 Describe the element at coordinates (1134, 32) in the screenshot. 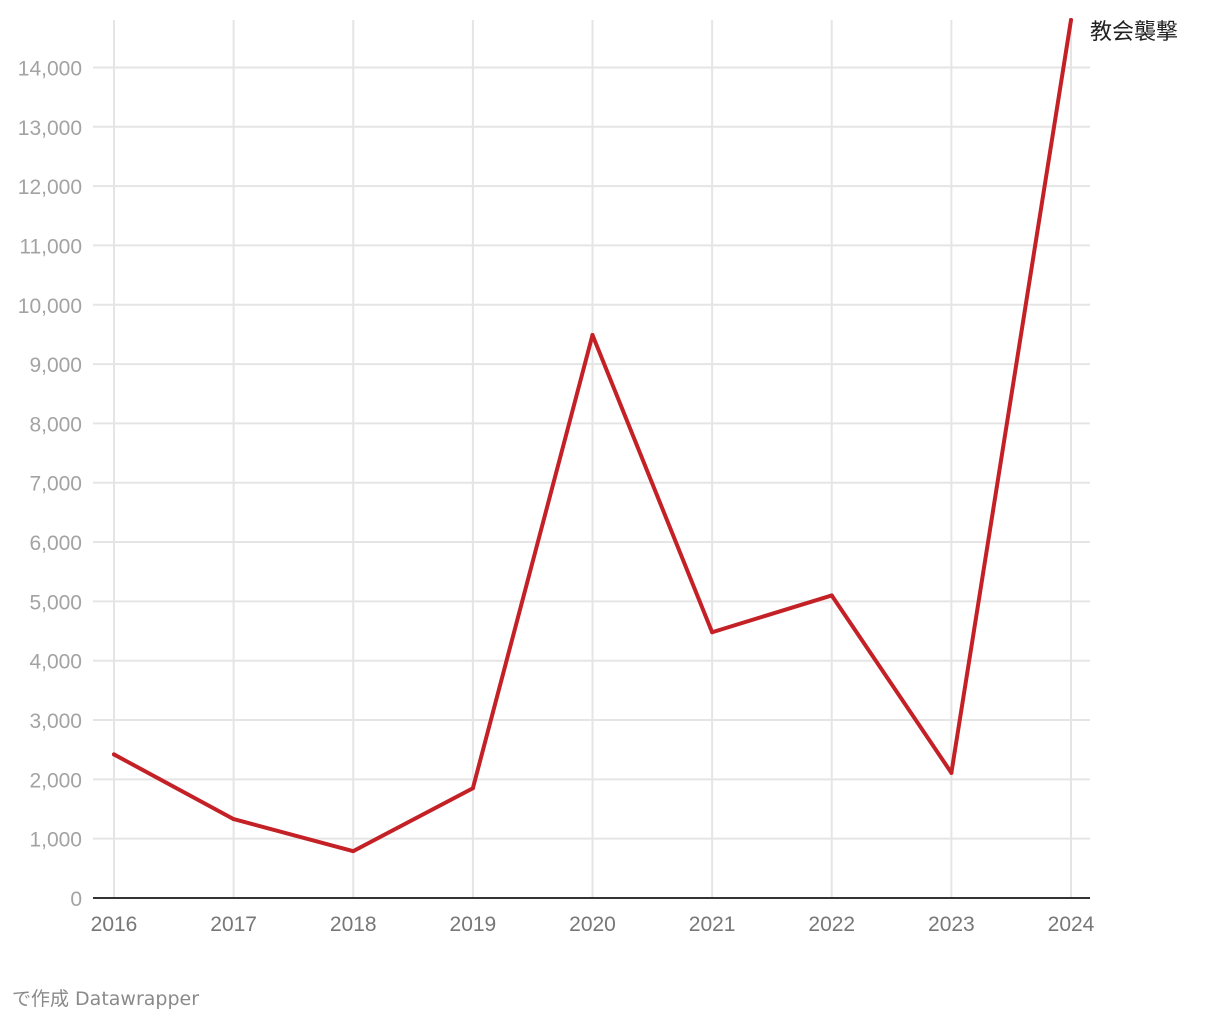

I see `series-label: 教会襲撃` at that location.